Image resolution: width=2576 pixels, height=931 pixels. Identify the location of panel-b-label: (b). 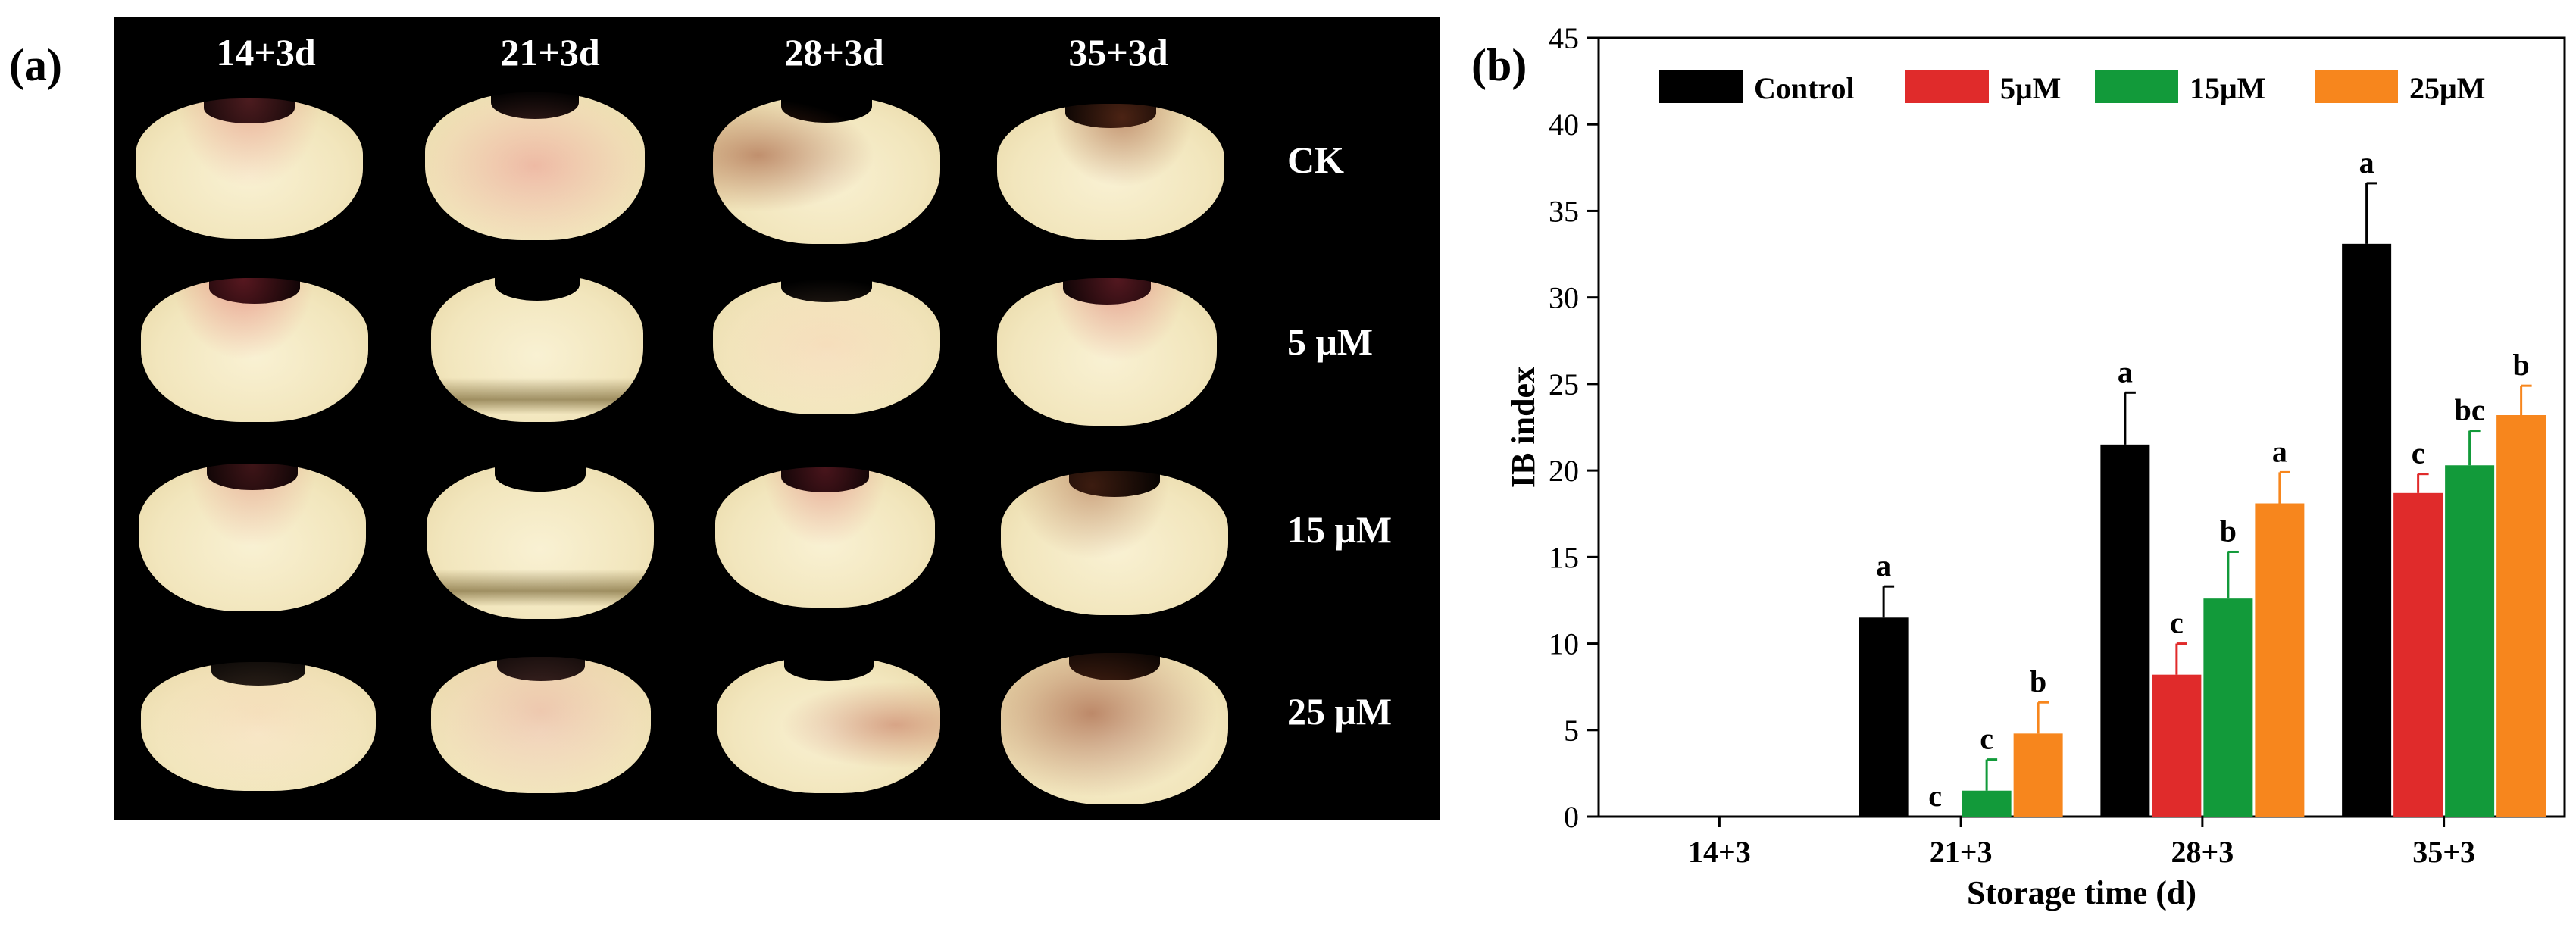
(1499, 65).